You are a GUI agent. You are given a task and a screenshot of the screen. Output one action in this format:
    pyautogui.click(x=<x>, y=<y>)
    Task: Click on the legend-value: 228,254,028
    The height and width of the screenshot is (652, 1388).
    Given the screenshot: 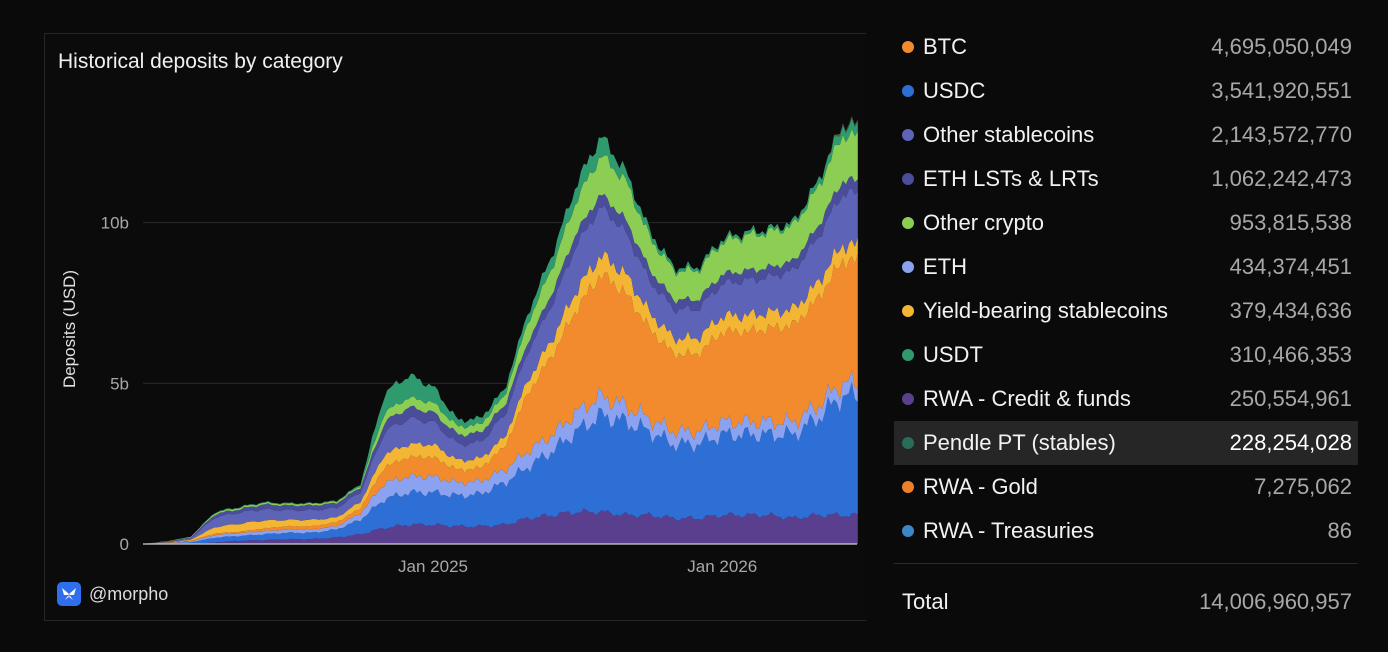 What is the action you would take?
    pyautogui.click(x=1290, y=442)
    